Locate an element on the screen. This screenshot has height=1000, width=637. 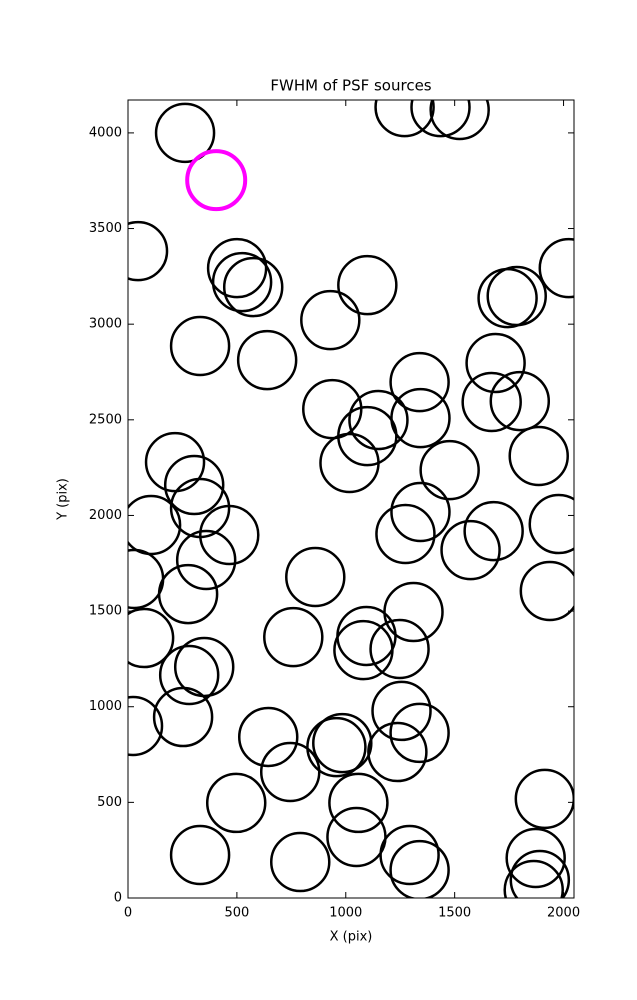
chart-title: FWHM of PSF sources is located at coordinates (350, 86).